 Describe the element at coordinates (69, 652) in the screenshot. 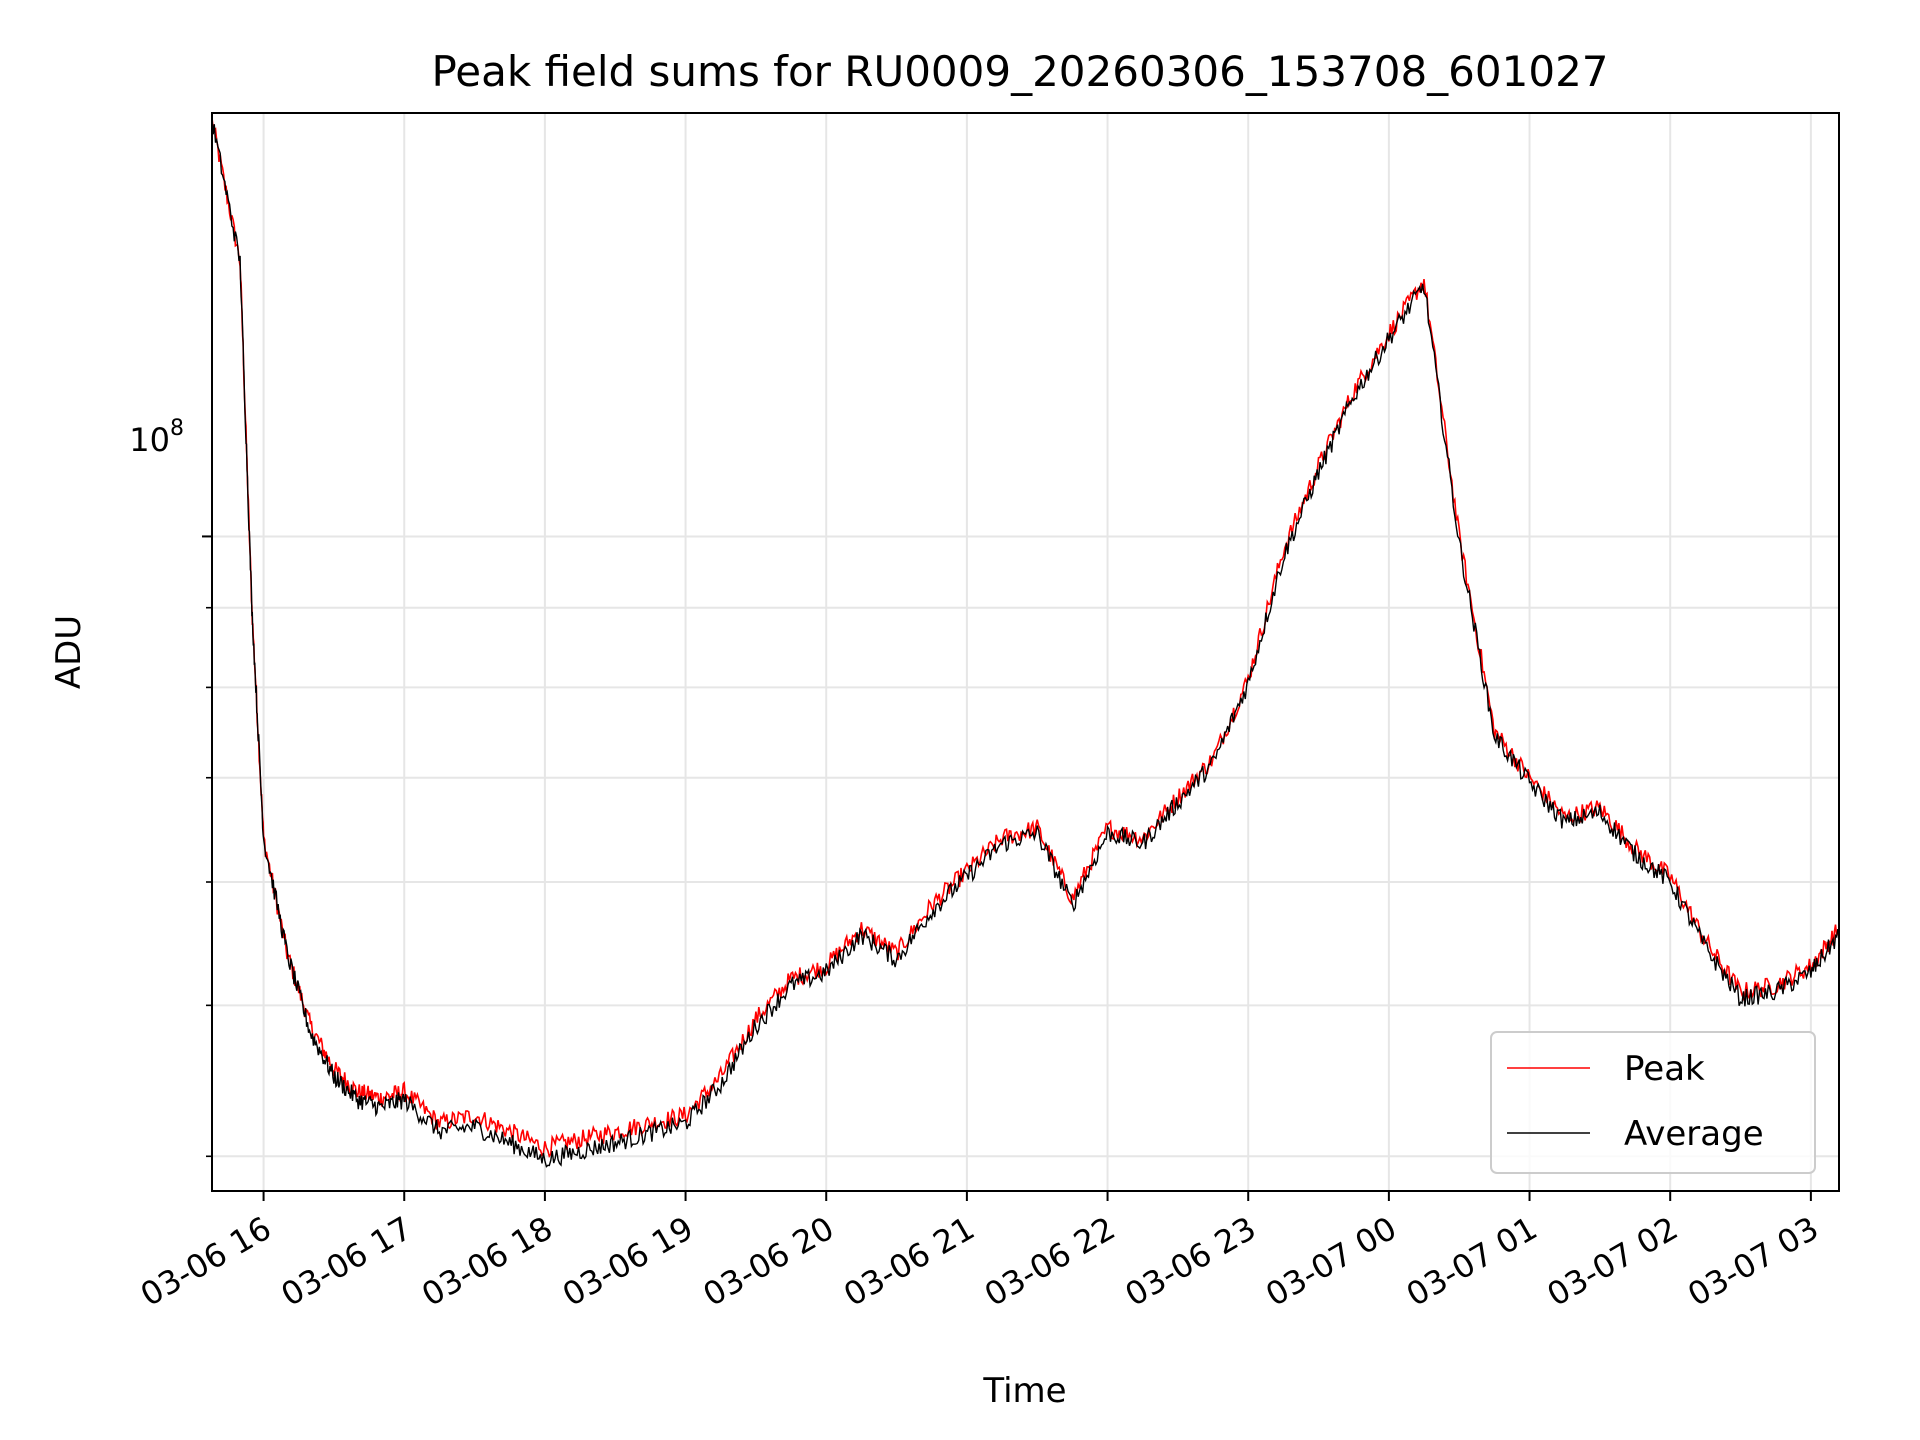

I see `y-axis-title: ADU` at that location.